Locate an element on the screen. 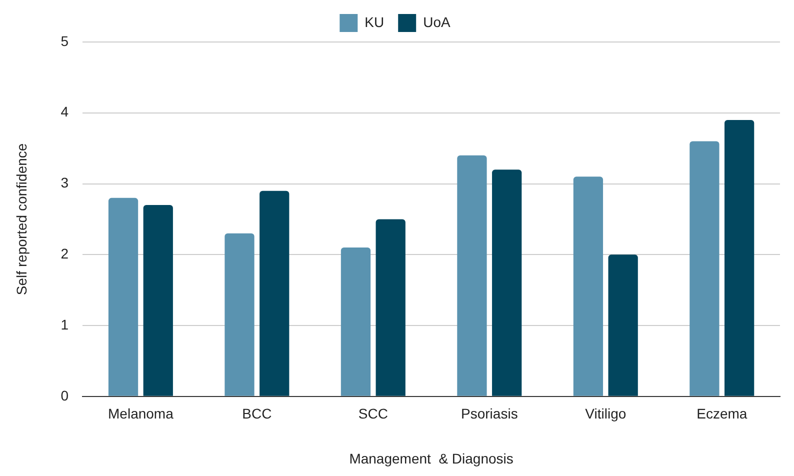  y-tick-label: 1 is located at coordinates (64, 324).